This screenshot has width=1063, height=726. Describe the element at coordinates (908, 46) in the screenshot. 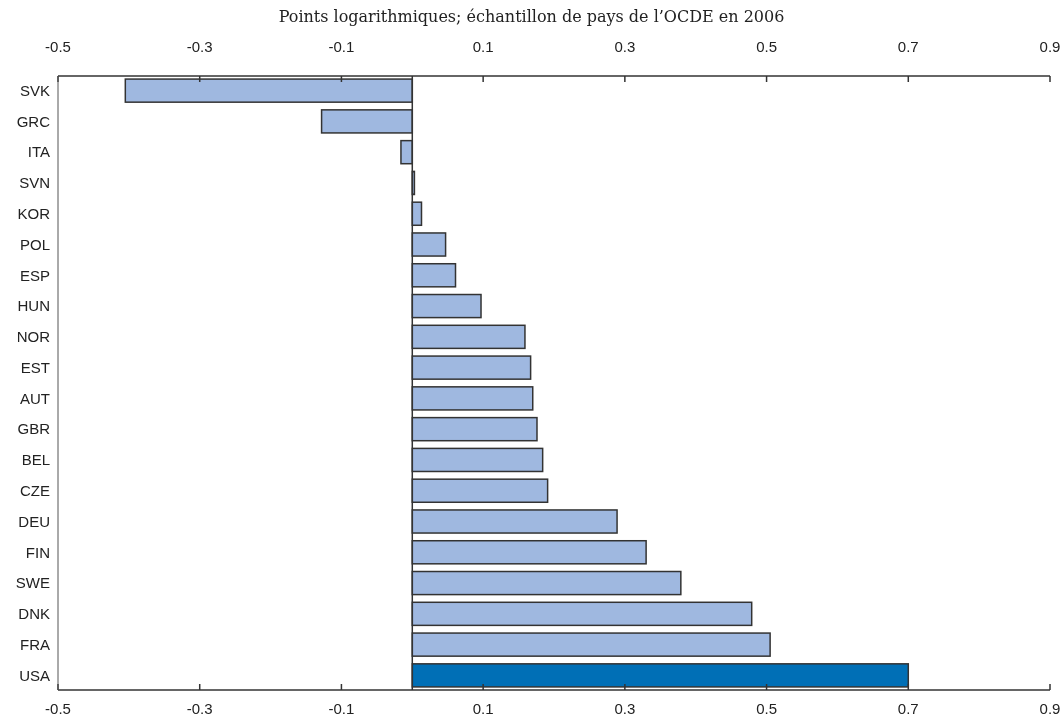

I see `x2-tick-label: 0.7` at that location.